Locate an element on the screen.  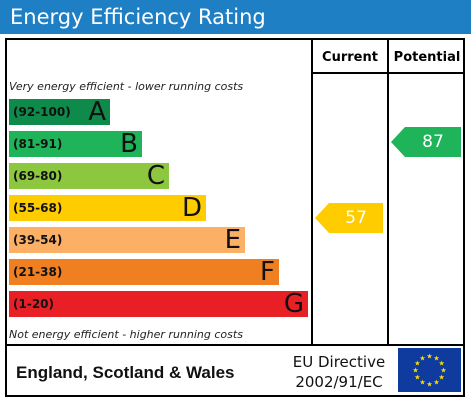
band-f: (21-38) F is located at coordinates (144, 272).